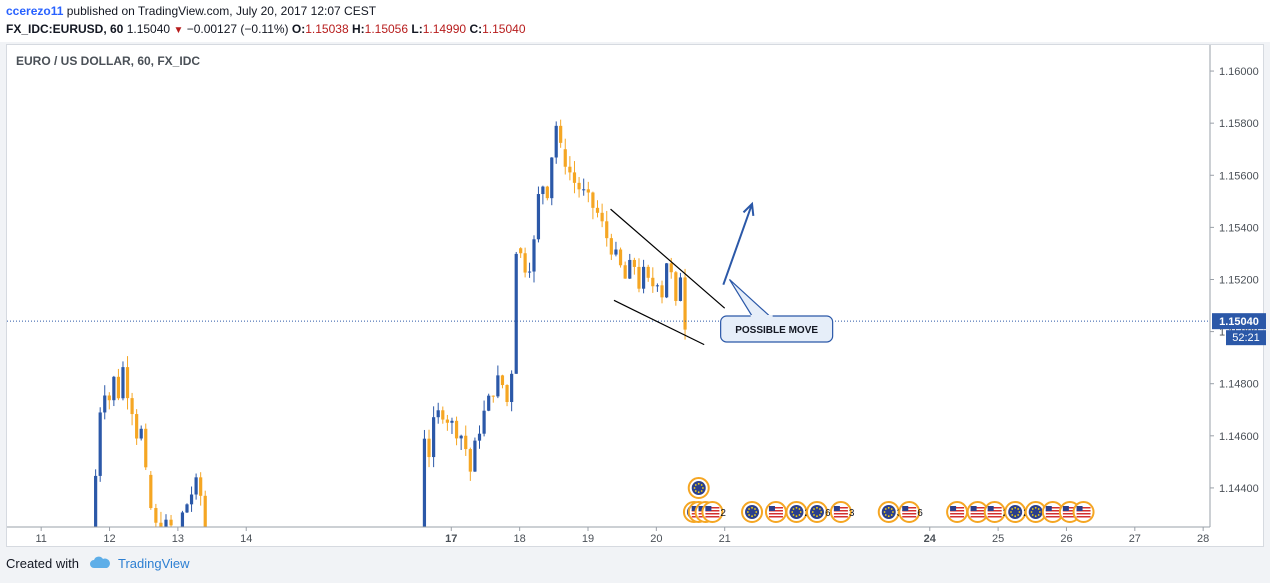  I want to click on footer: Created with TradingView, so click(98, 564).